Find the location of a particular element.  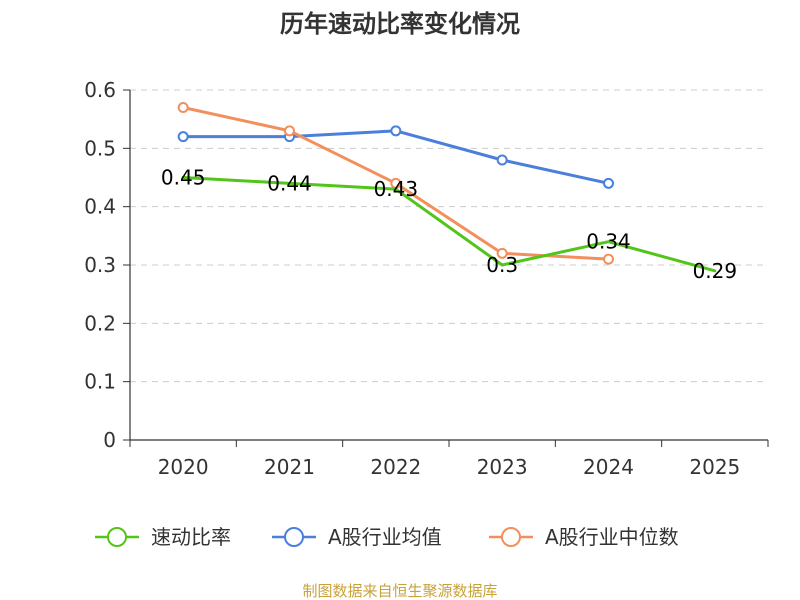

data-label: 0.34 is located at coordinates (608, 242).